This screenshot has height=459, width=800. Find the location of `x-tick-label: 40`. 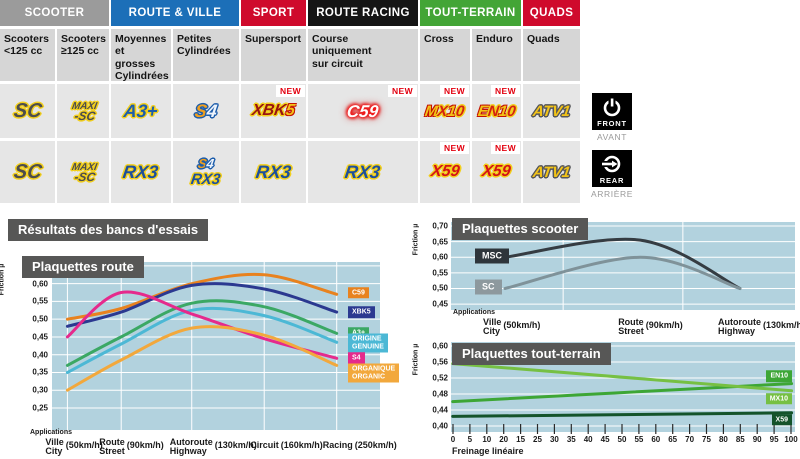

x-tick-label: 40 is located at coordinates (588, 439).